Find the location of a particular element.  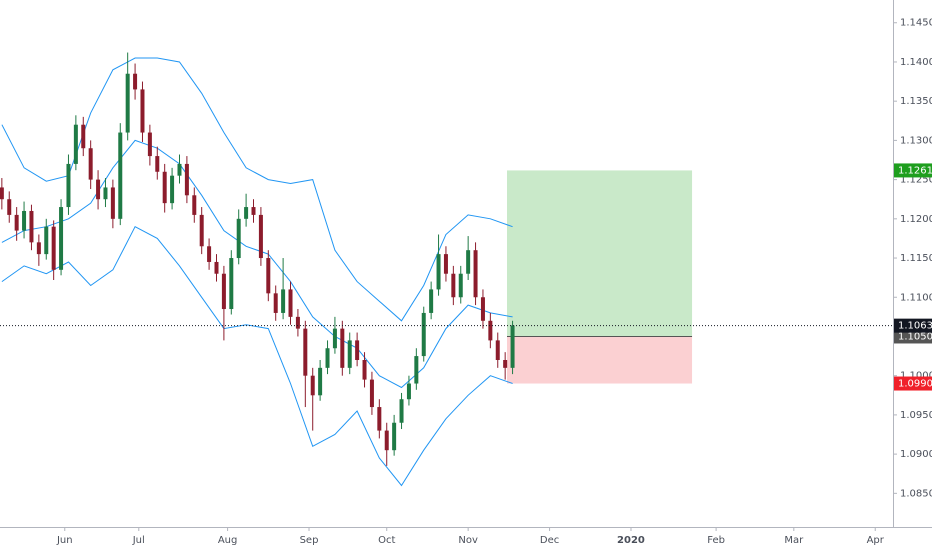

price-badge-label: 1.10500 is located at coordinates (915, 336).